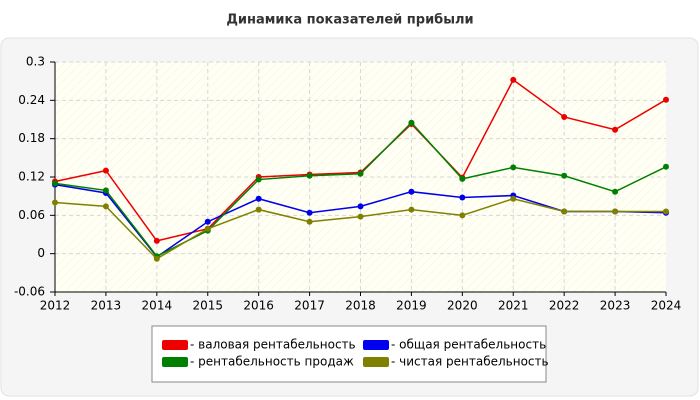 The height and width of the screenshot is (400, 700). Describe the element at coordinates (31, 177) in the screenshot. I see `y-tick-label: 0.12` at that location.